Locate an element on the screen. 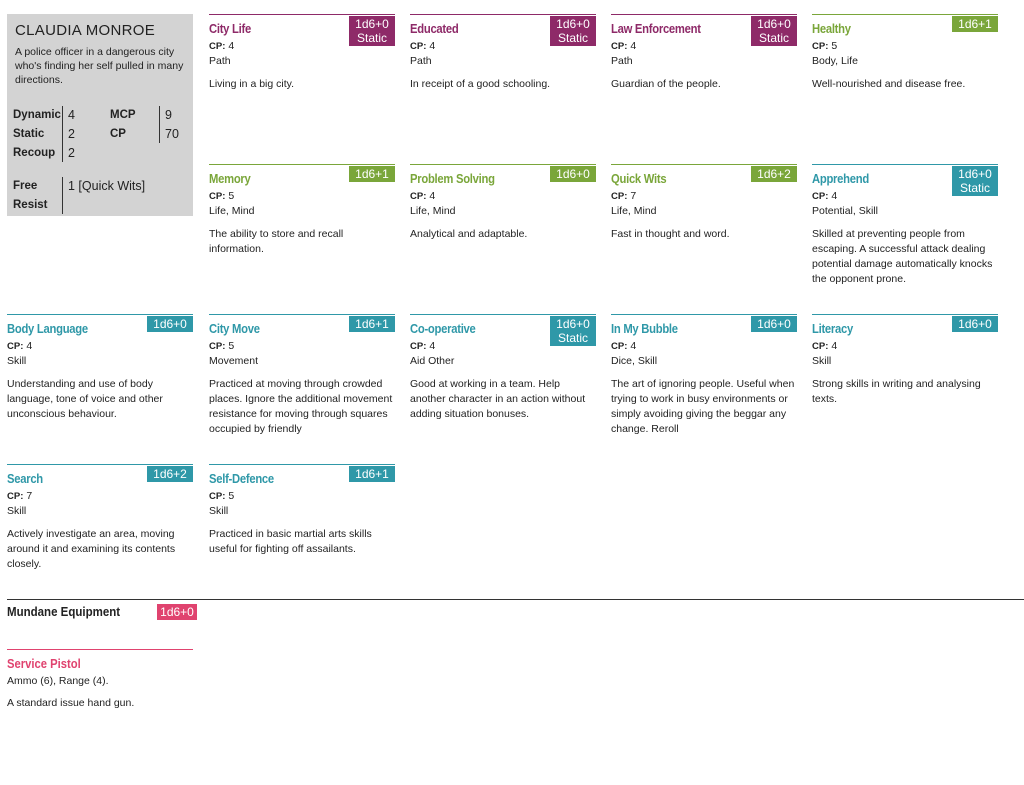 Image resolution: width=1024 pixels, height=785 pixels. cp-label: CP is located at coordinates (118, 134).